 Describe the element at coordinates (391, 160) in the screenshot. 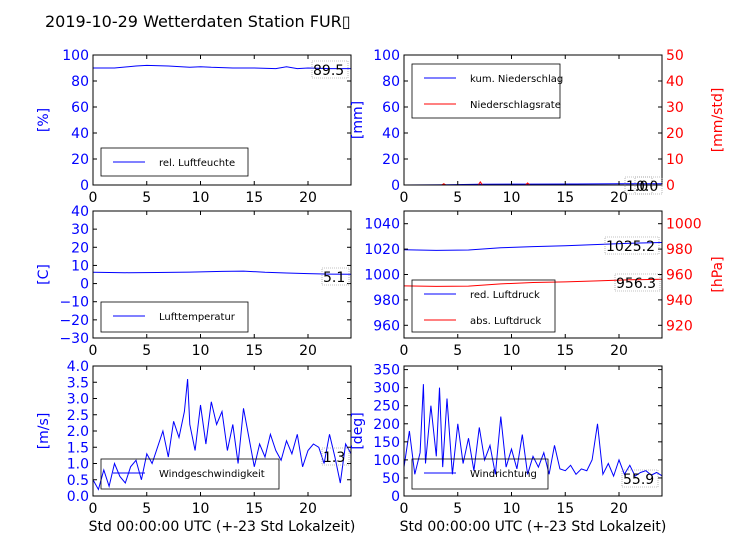

I see `panel-2-ytick-label: 20` at that location.